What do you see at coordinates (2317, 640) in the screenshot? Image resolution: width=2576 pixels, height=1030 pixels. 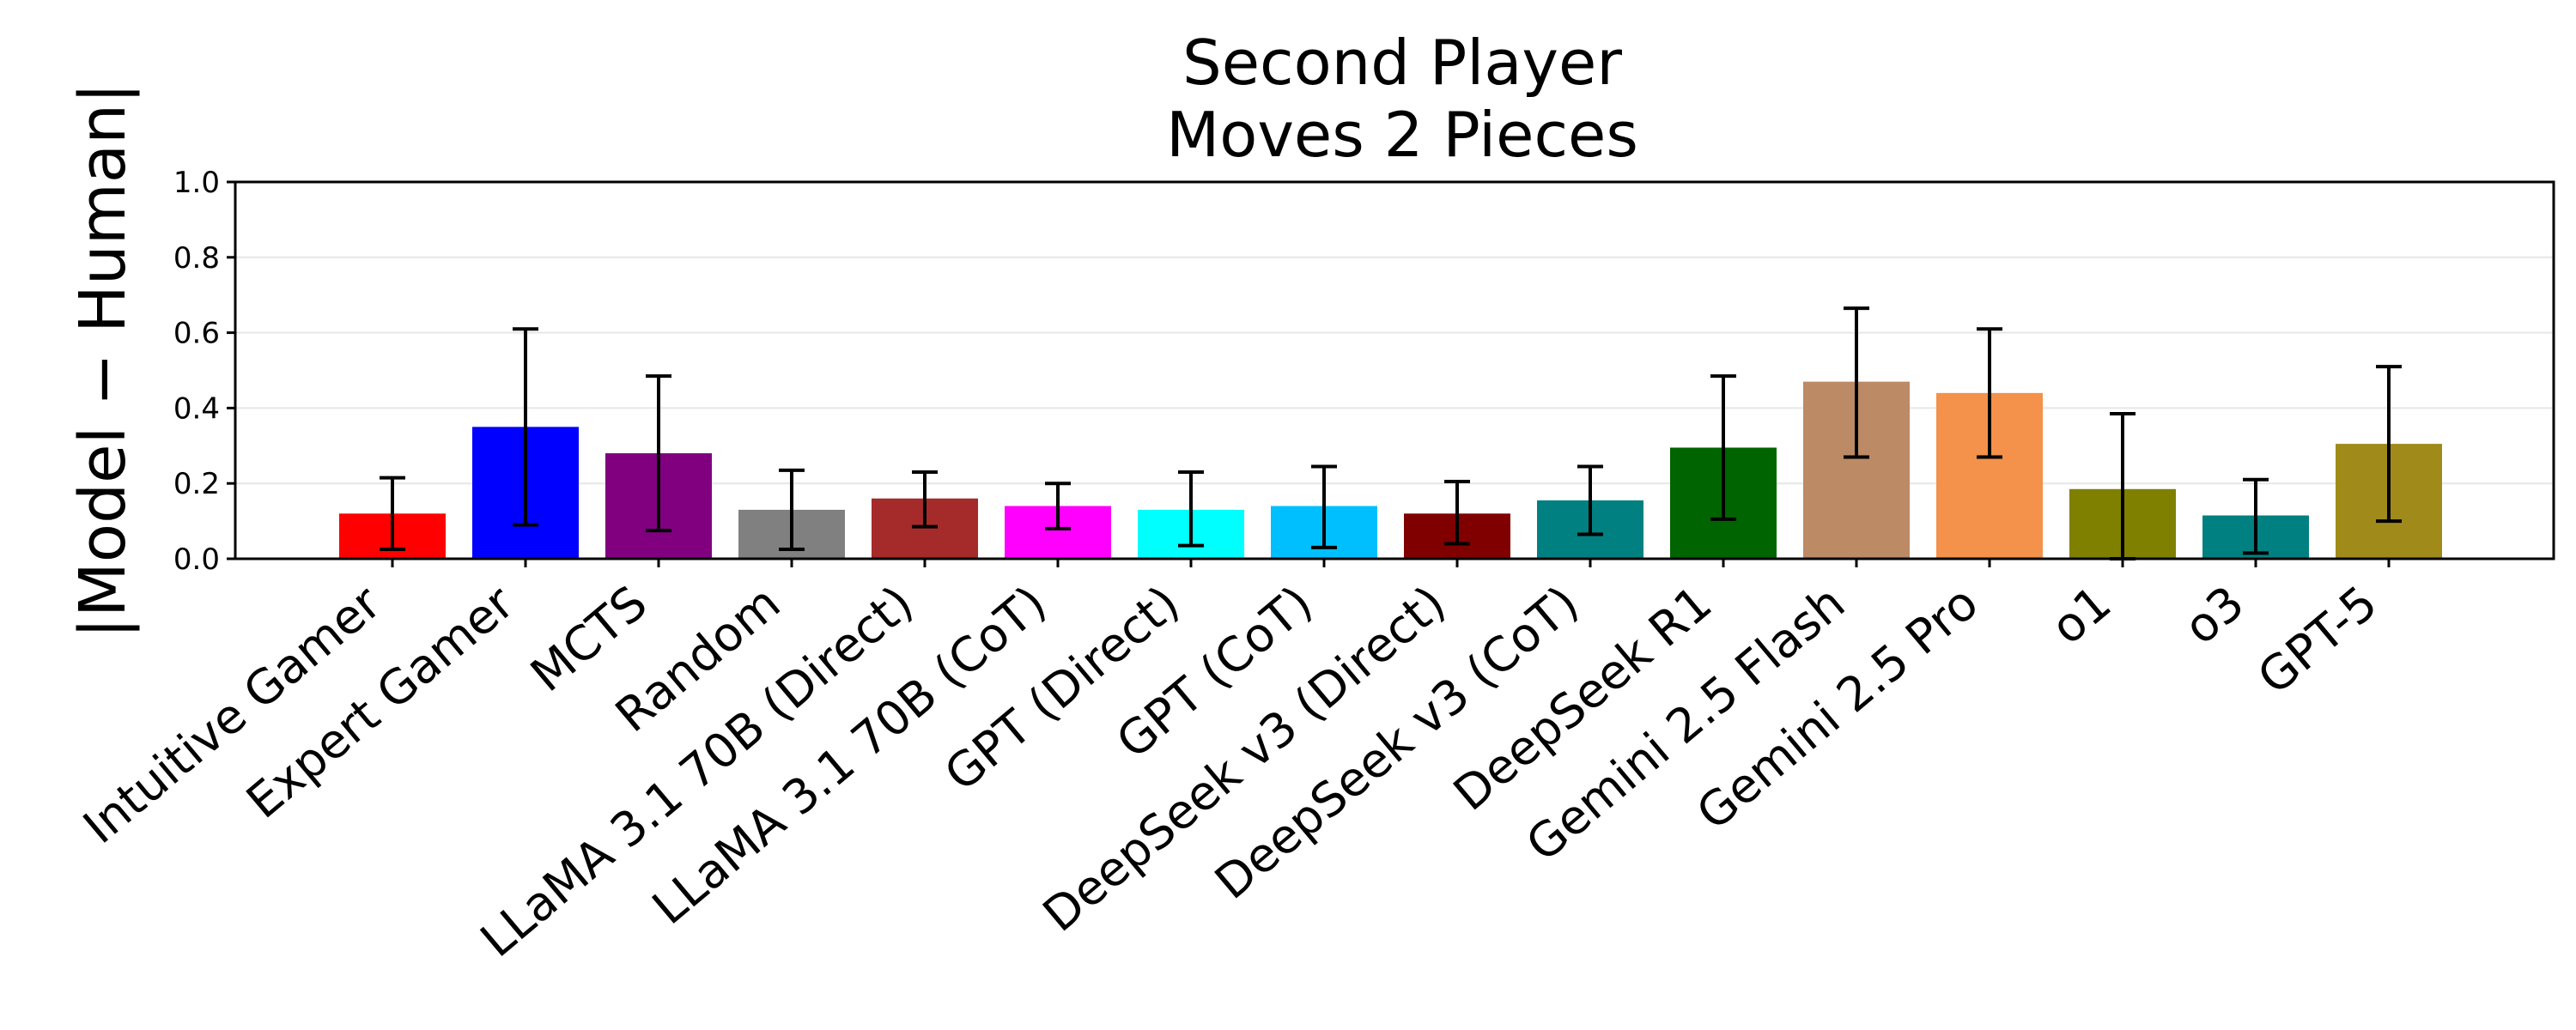 I see `x-tick-label: GPT-5` at bounding box center [2317, 640].